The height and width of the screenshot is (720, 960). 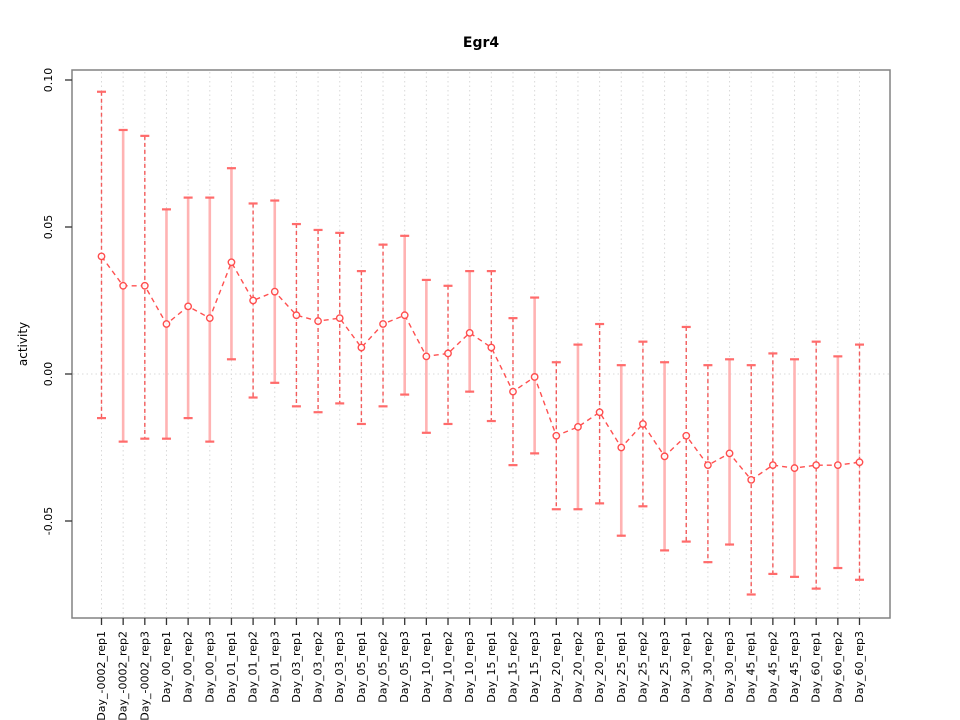 What do you see at coordinates (816, 667) in the screenshot?
I see `x-tick-label: Day_60_rep1` at bounding box center [816, 667].